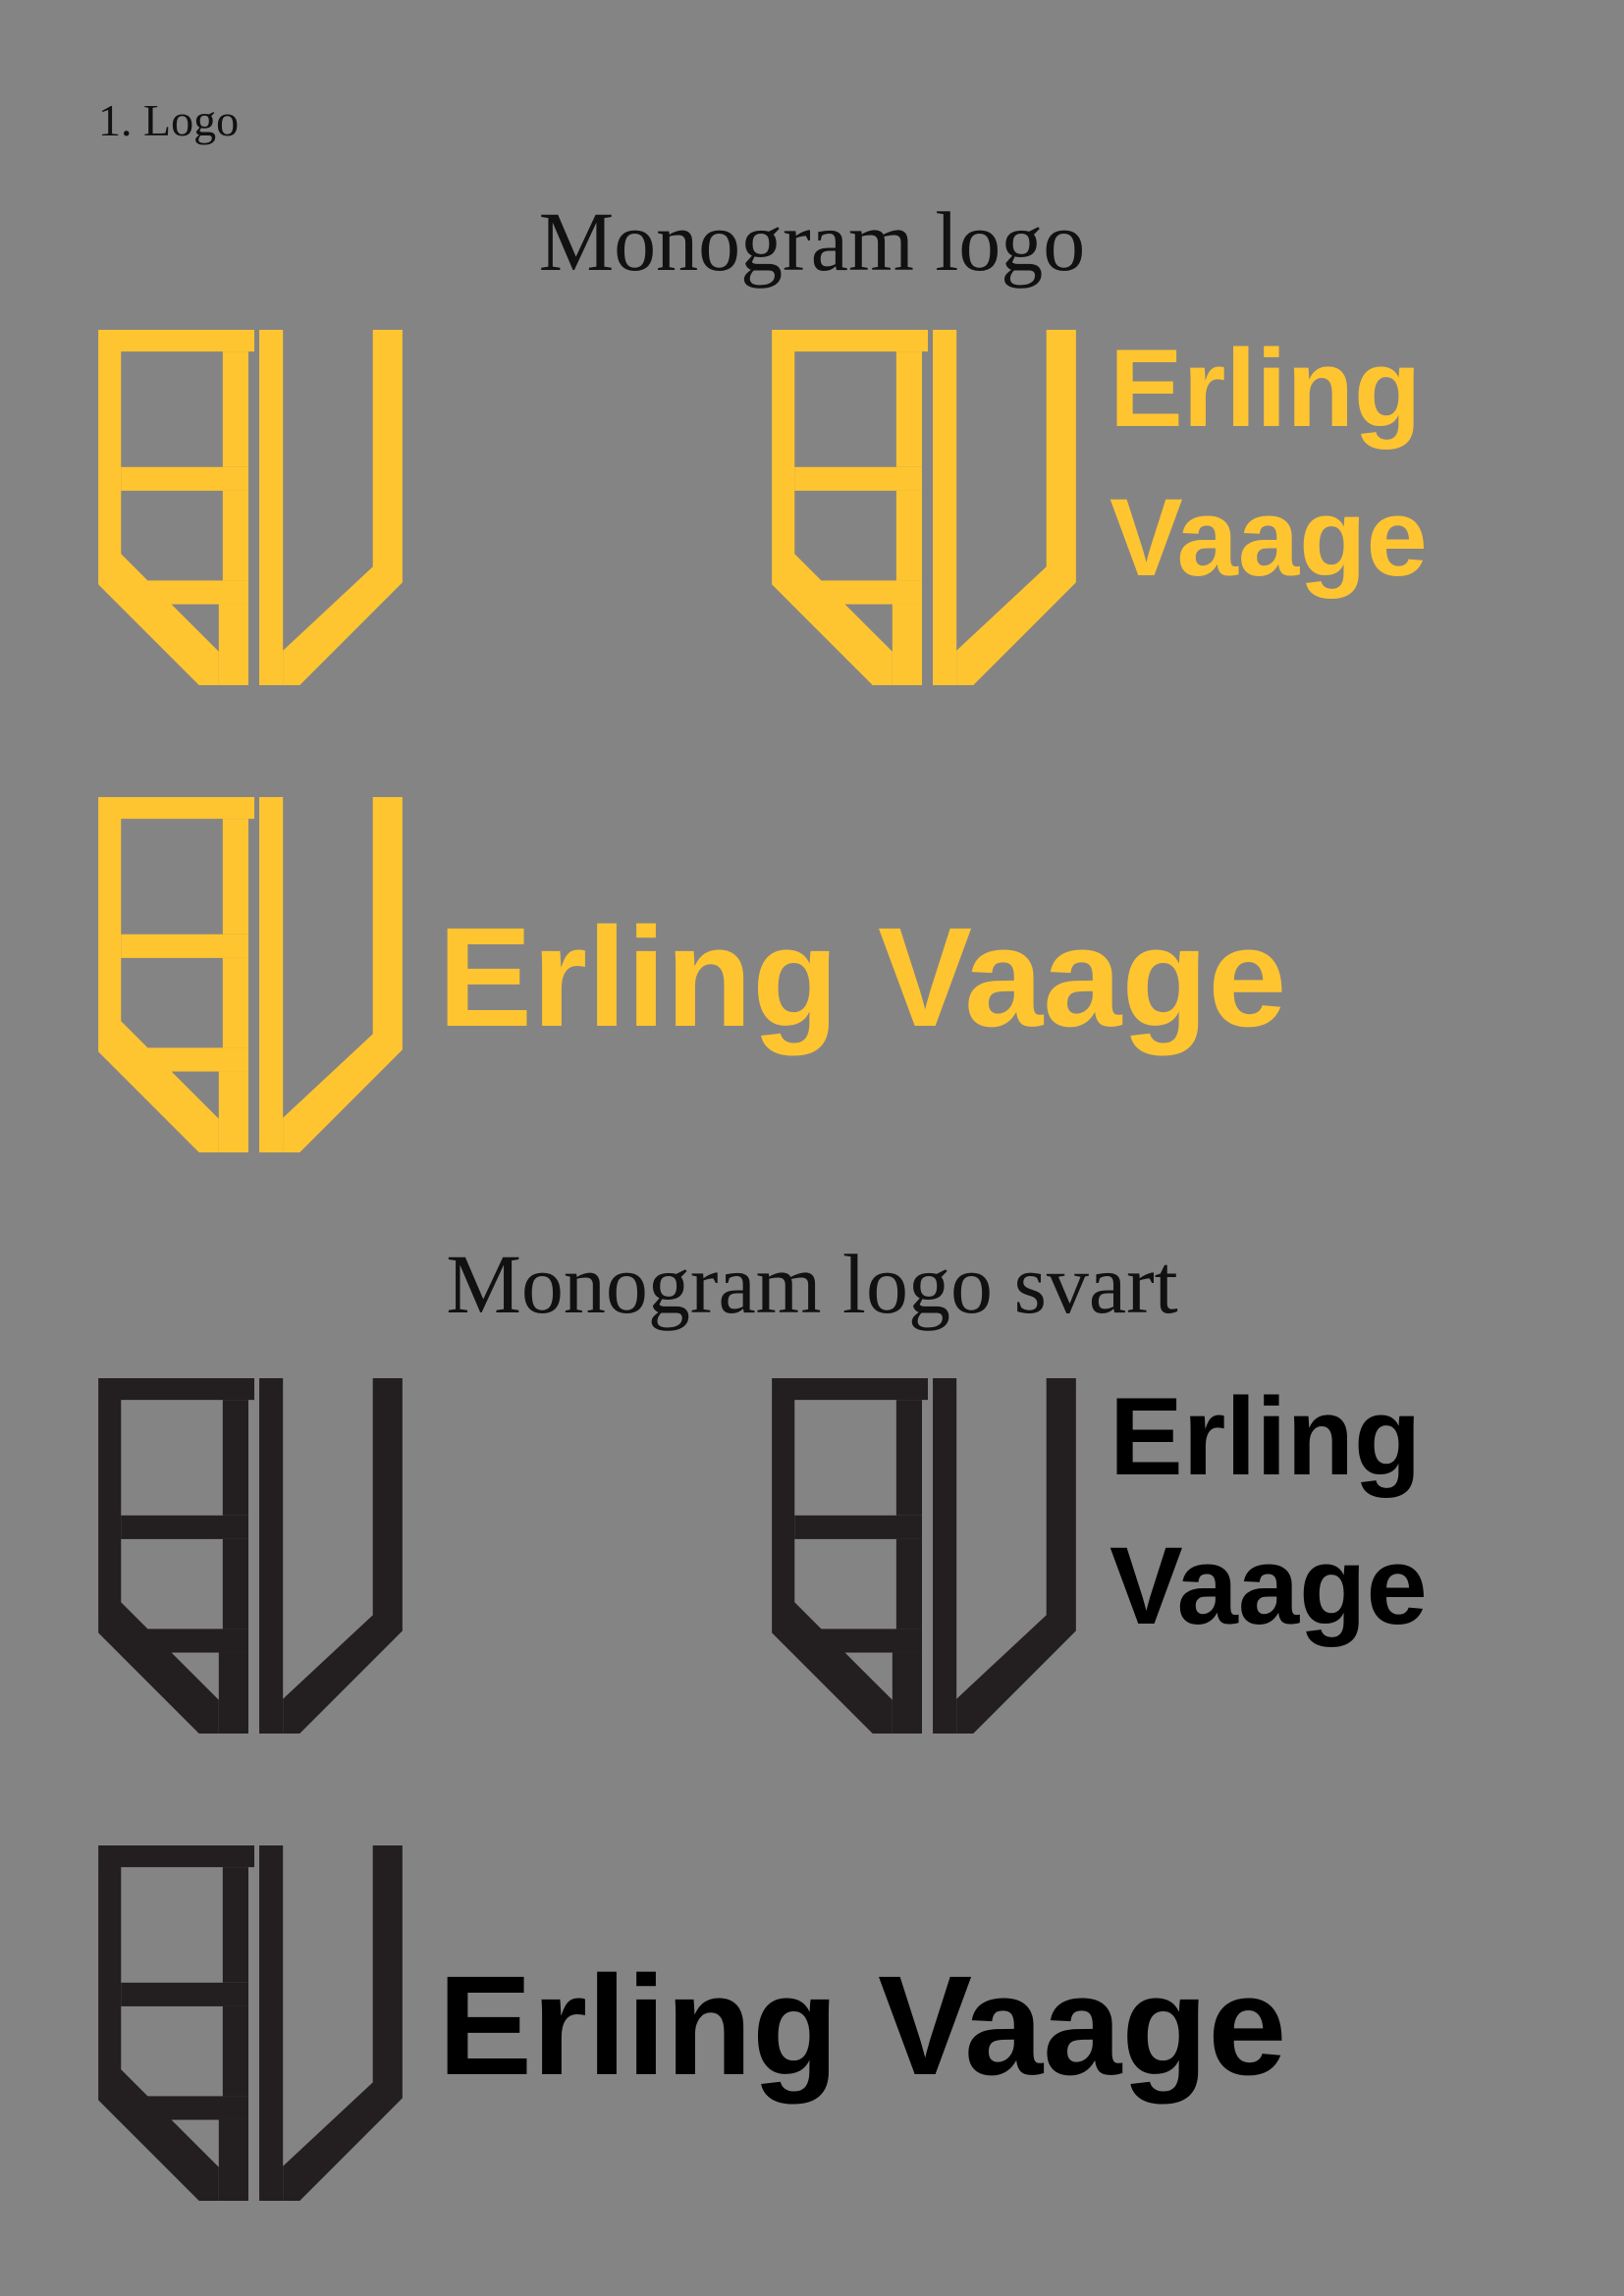 The height and width of the screenshot is (2296, 1624). What do you see at coordinates (812, 242) in the screenshot?
I see `heading-monogram-logo: Monogram logo` at bounding box center [812, 242].